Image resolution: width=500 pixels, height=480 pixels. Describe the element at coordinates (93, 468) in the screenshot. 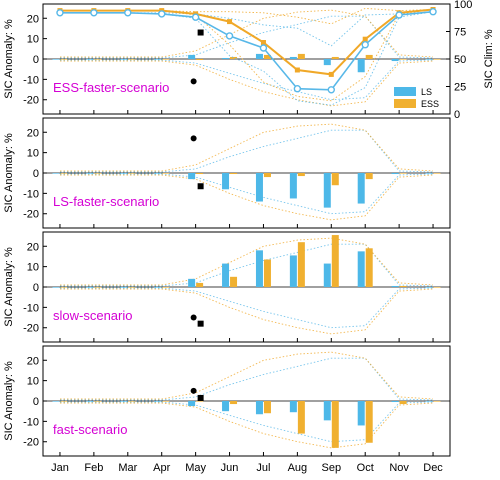

I see `x-tick-label-feb: Feb` at that location.